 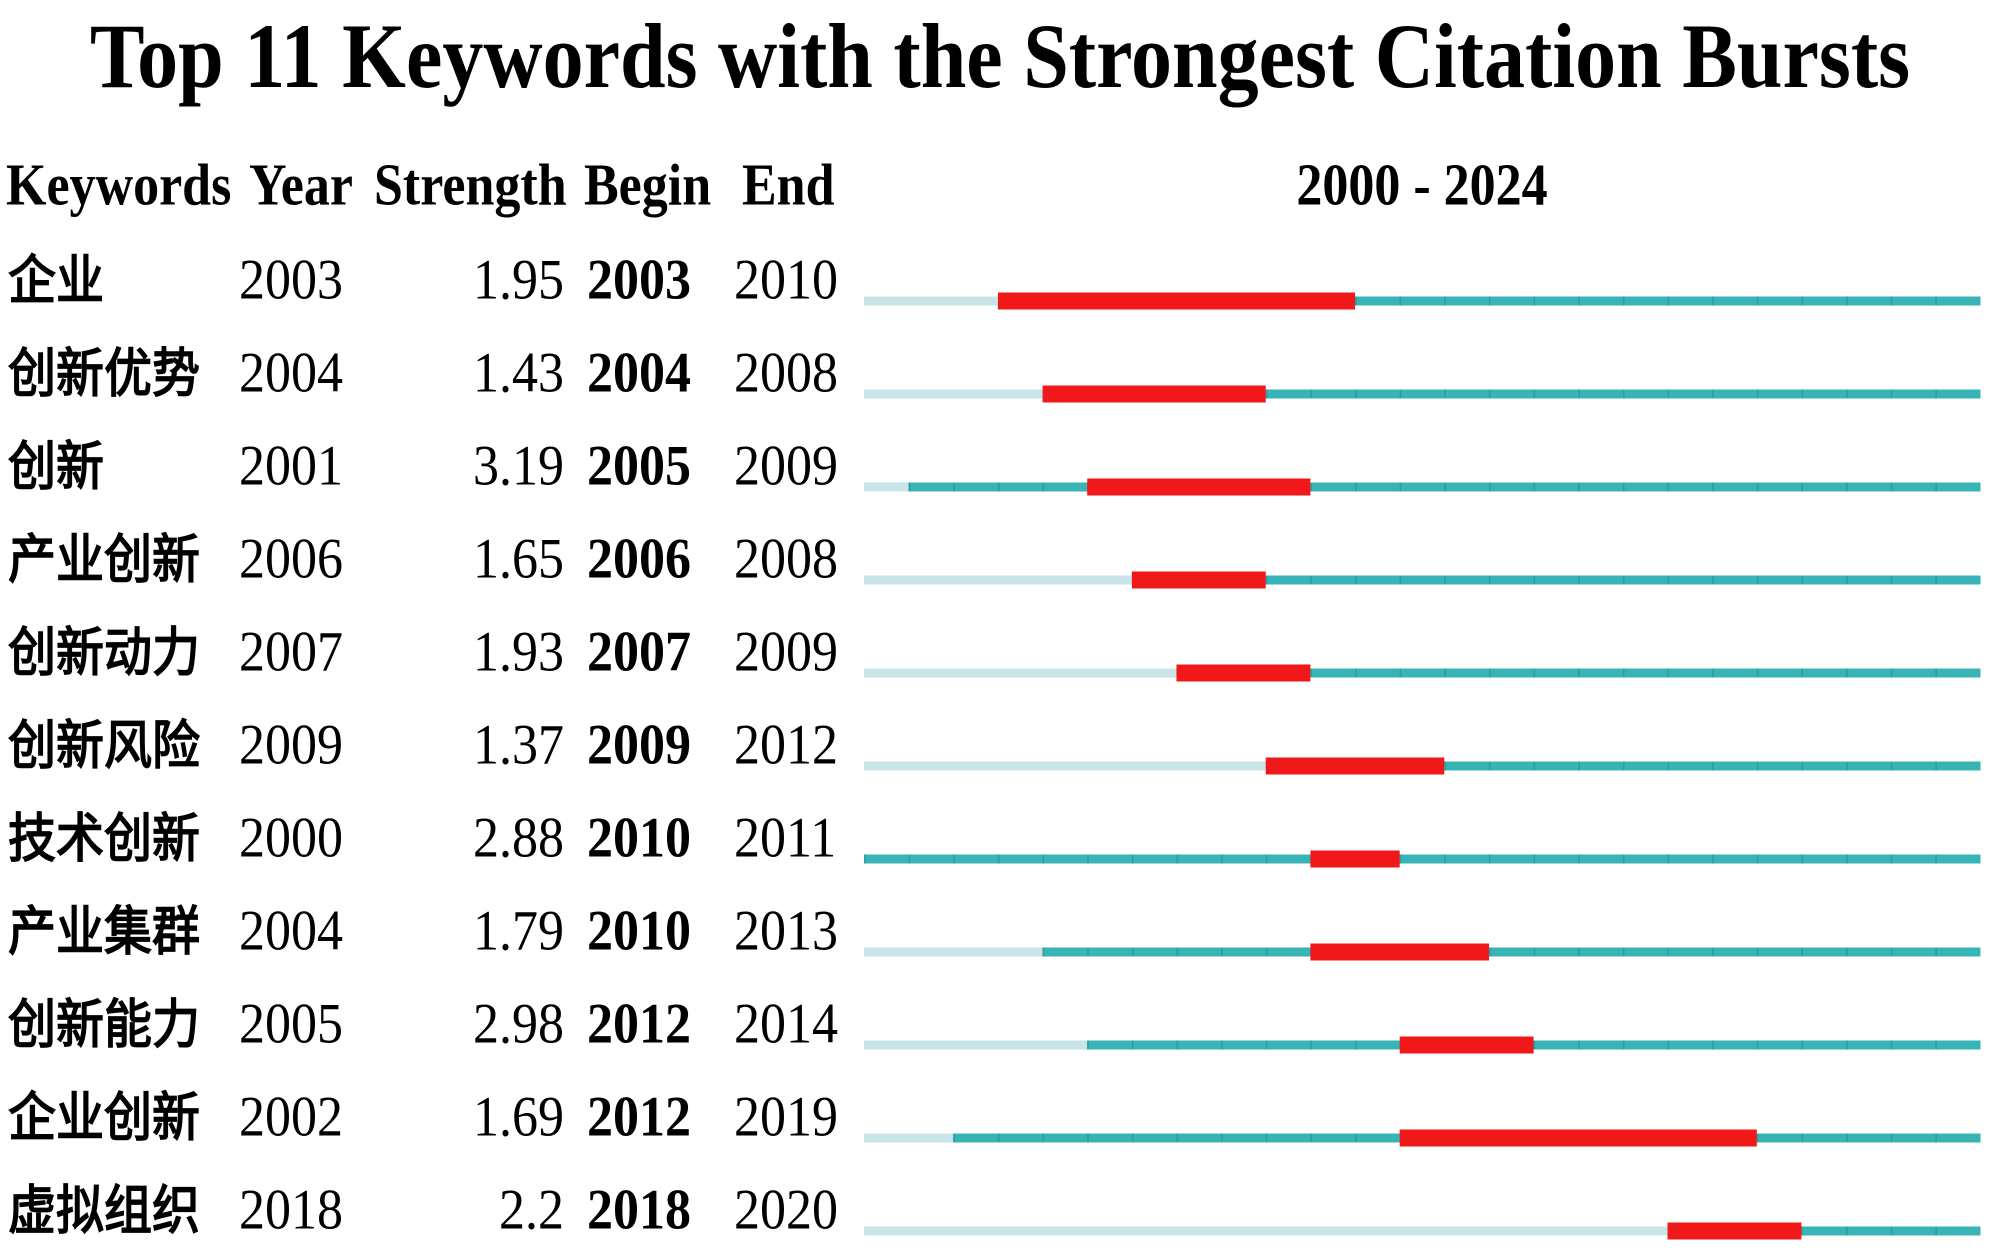 What do you see at coordinates (786, 280) in the screenshot?
I see `row-end: 2010` at bounding box center [786, 280].